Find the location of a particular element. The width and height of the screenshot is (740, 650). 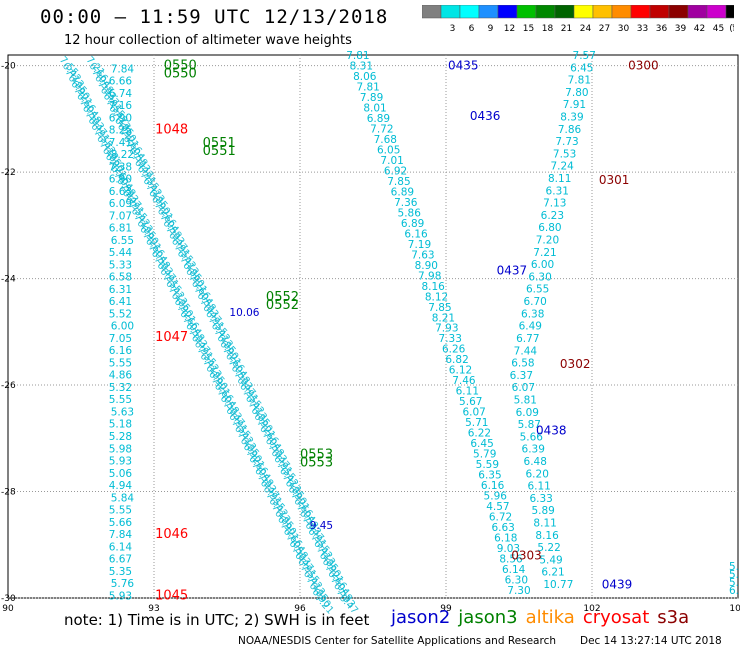

color-scale-bar: 36912151821242730333639424570(ft) is located at coordinates (578, 19).